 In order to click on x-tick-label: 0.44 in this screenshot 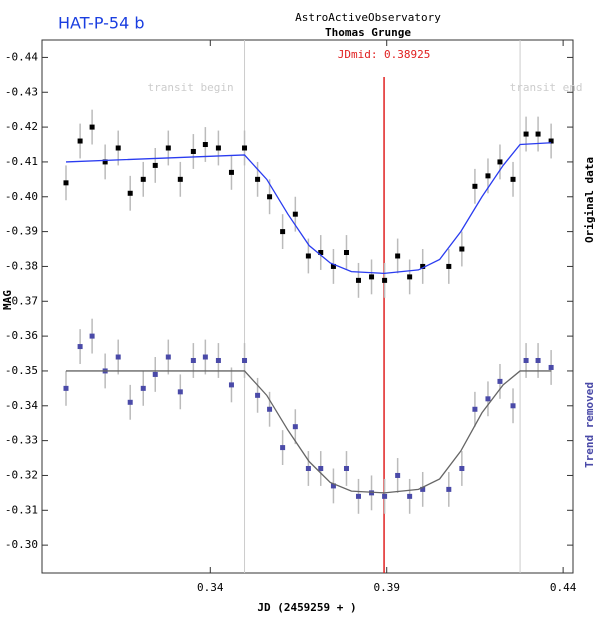, I will do `click(563, 587)`.